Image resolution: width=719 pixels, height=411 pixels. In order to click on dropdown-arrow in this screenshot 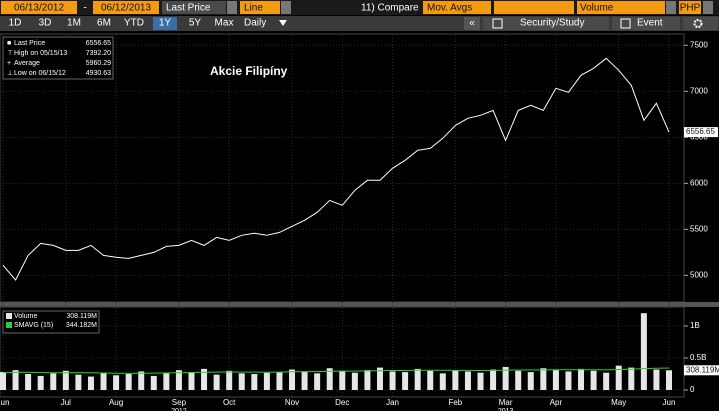, I will do `click(283, 23)`.